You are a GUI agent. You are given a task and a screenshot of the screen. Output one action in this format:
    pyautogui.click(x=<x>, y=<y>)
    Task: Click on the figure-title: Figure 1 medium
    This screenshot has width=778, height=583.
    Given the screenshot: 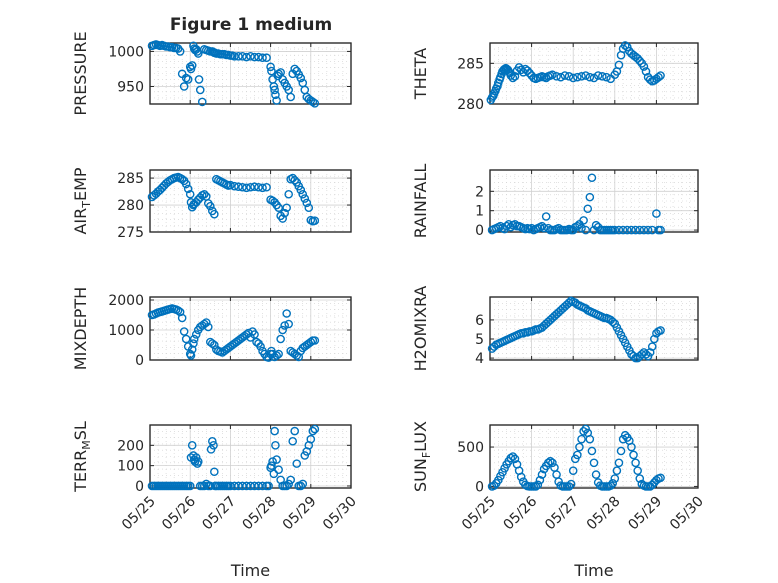 What is the action you would take?
    pyautogui.click(x=251, y=25)
    